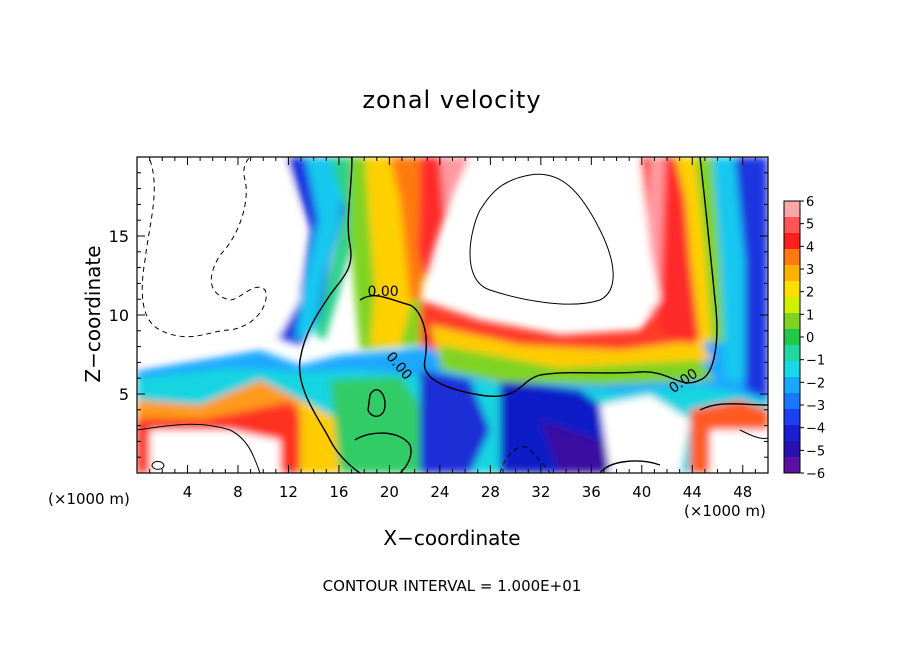 The height and width of the screenshot is (654, 904). I want to click on x-tick-label: 36, so click(591, 492).